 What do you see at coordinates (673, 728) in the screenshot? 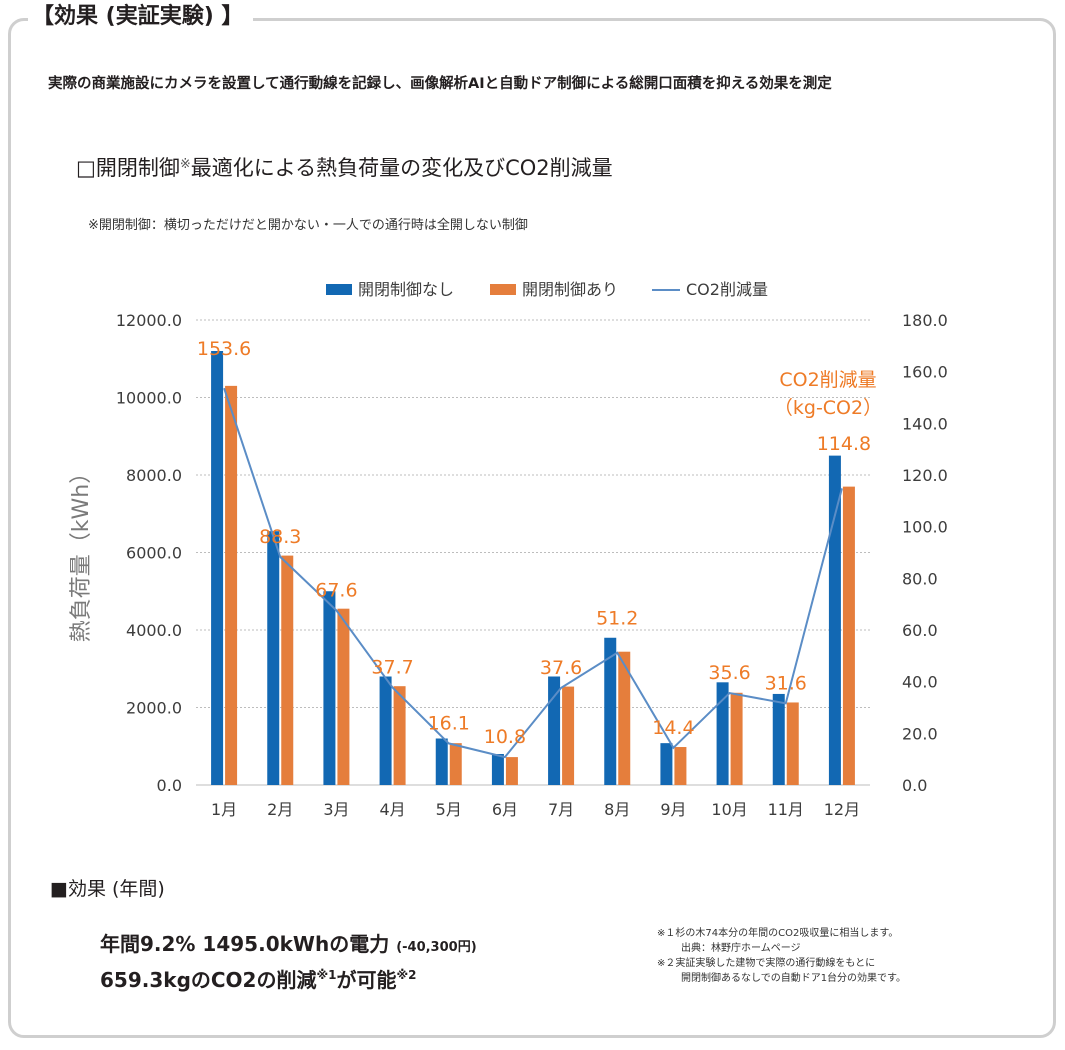
I see `co2-data-label: 14.4` at bounding box center [673, 728].